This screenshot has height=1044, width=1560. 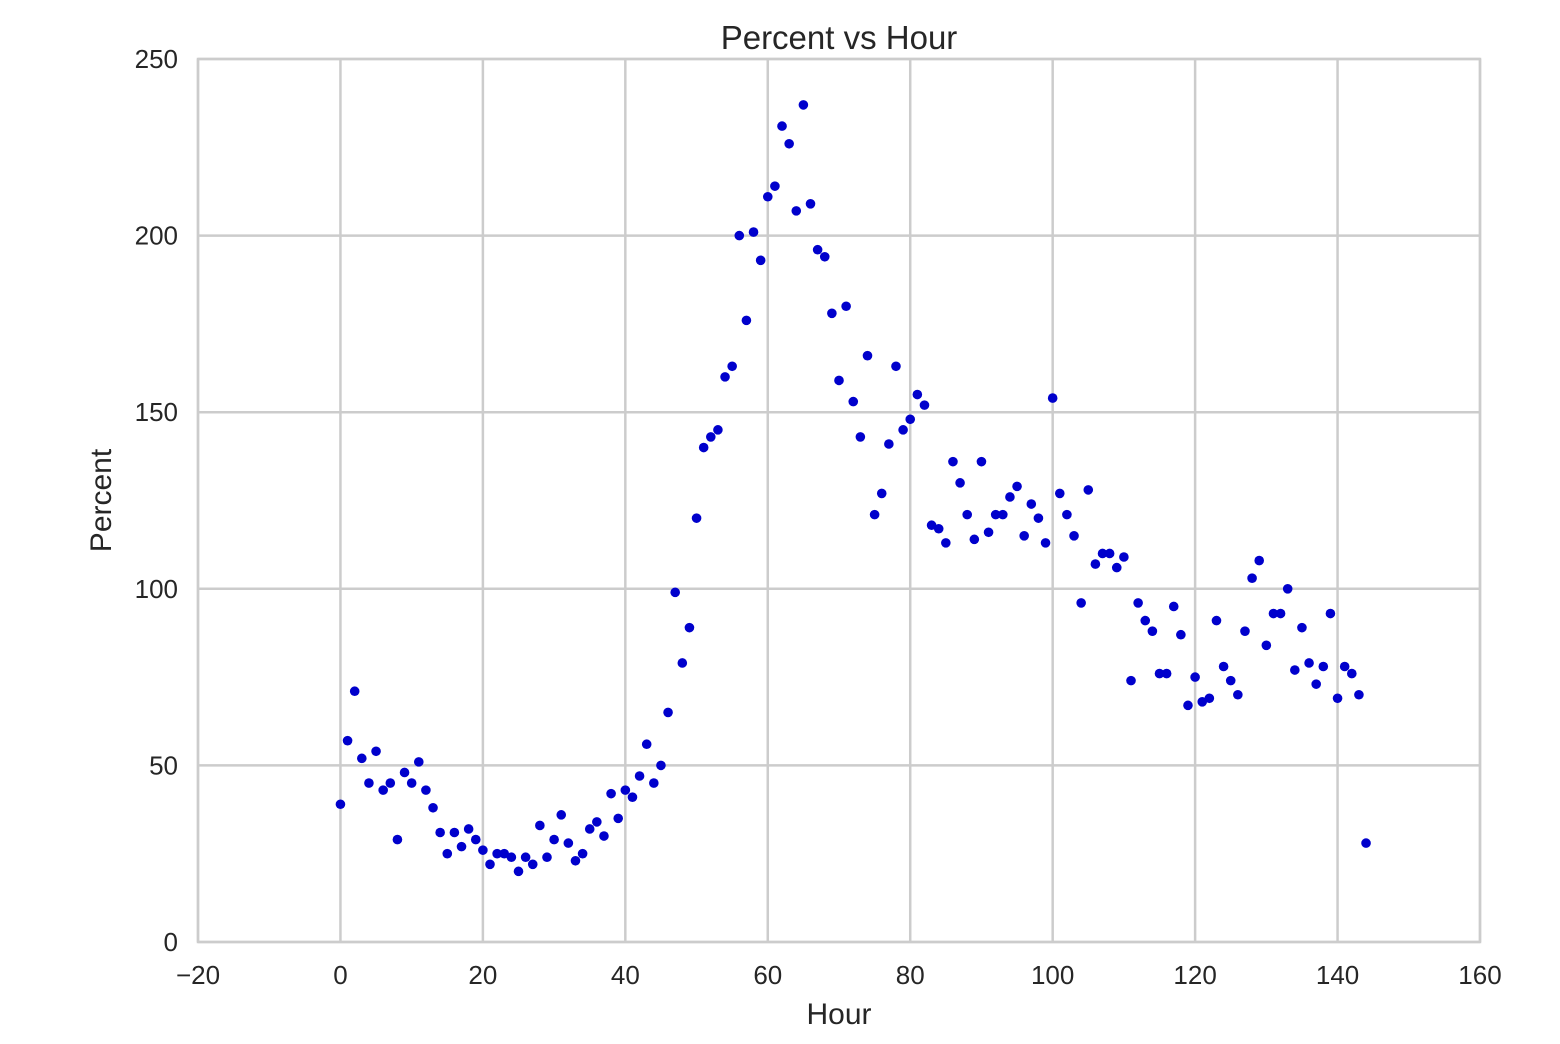 I want to click on x-tick-label: 160, so click(x=1479, y=975).